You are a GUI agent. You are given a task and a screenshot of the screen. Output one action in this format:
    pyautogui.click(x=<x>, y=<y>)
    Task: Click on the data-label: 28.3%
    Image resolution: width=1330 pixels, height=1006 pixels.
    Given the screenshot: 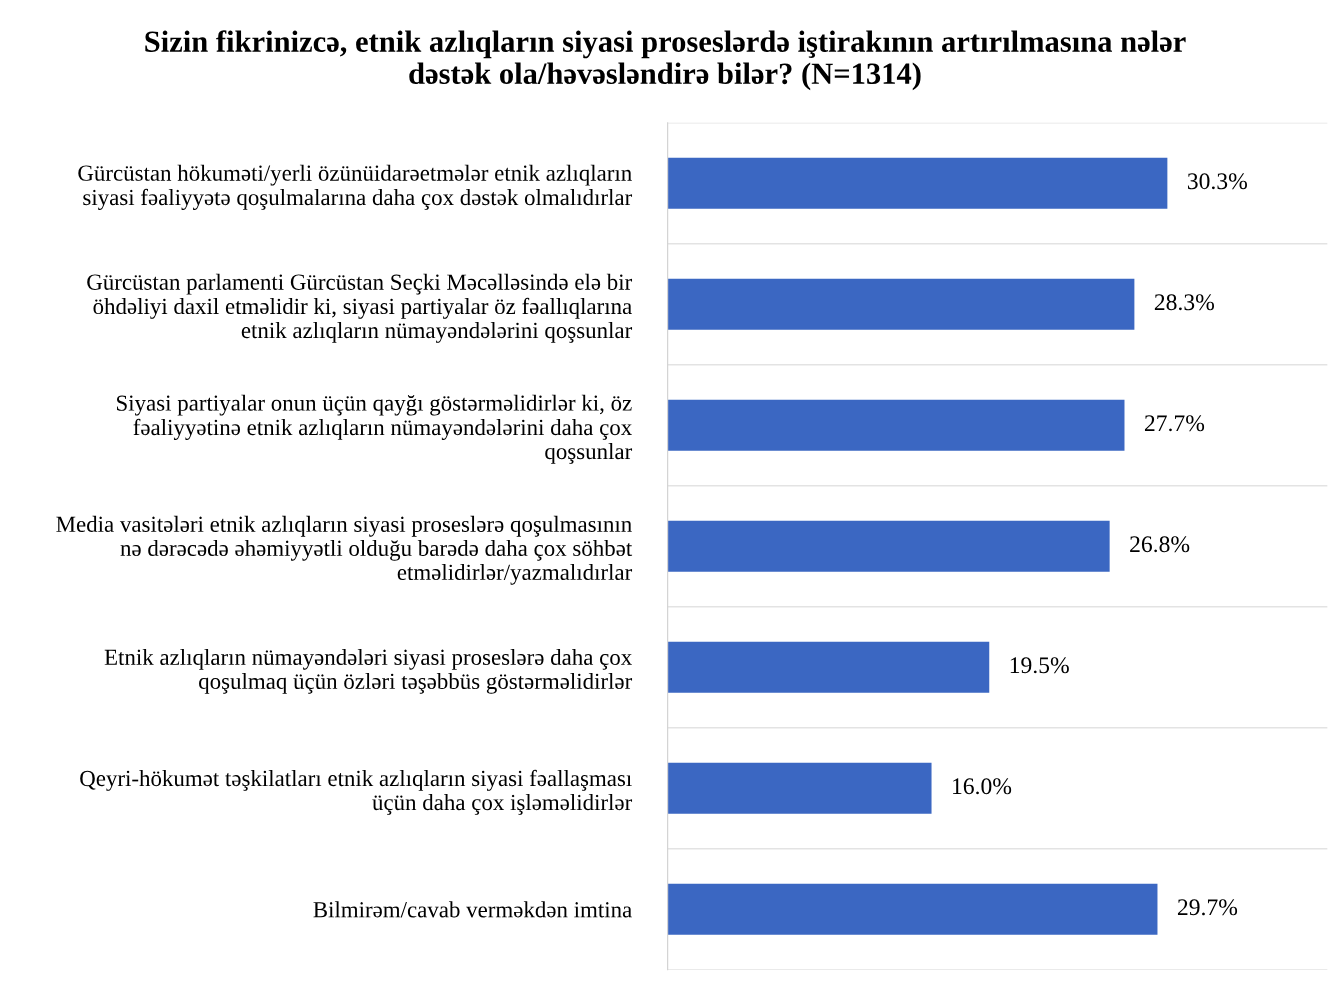 What is the action you would take?
    pyautogui.click(x=1184, y=302)
    